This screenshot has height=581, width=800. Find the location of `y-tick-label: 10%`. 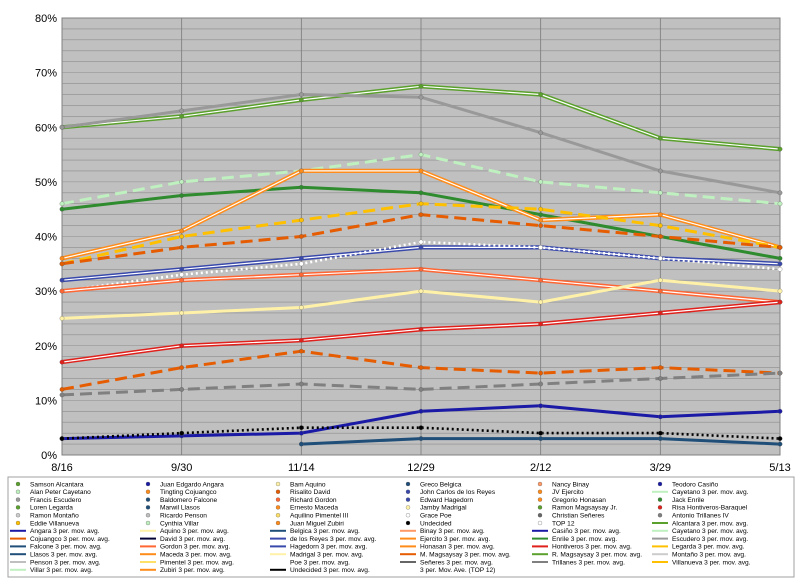

y-tick-label: 10% is located at coordinates (46, 401).